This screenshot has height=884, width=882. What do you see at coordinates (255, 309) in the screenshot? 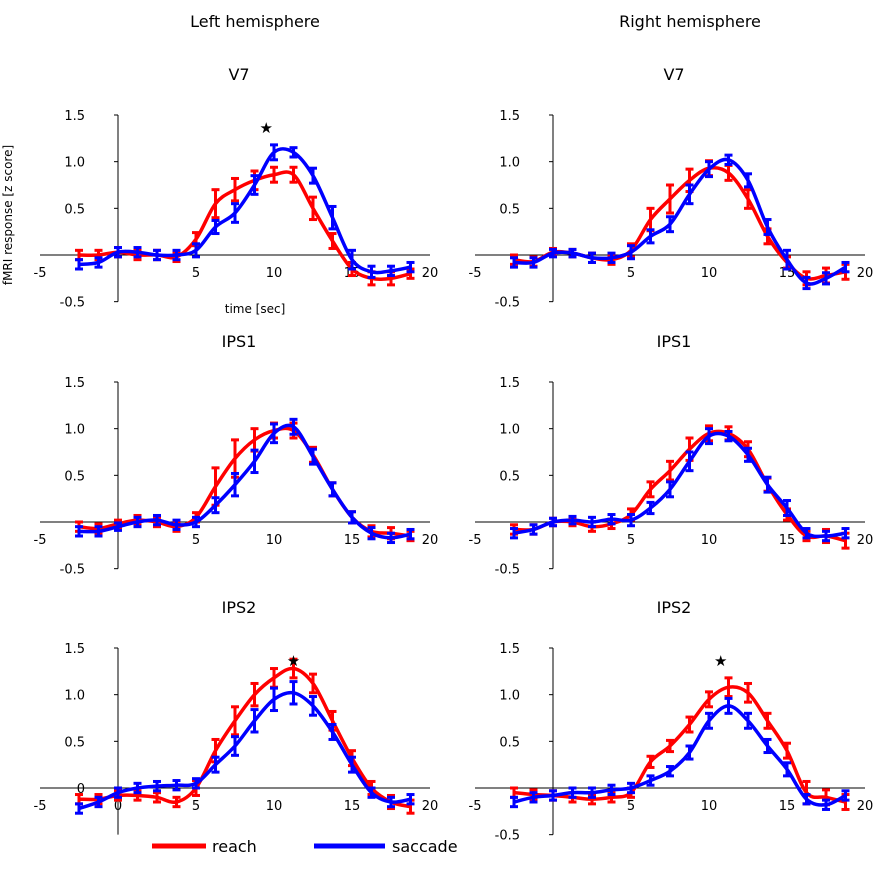
I see `x-axis-label: time [sec]` at bounding box center [255, 309].